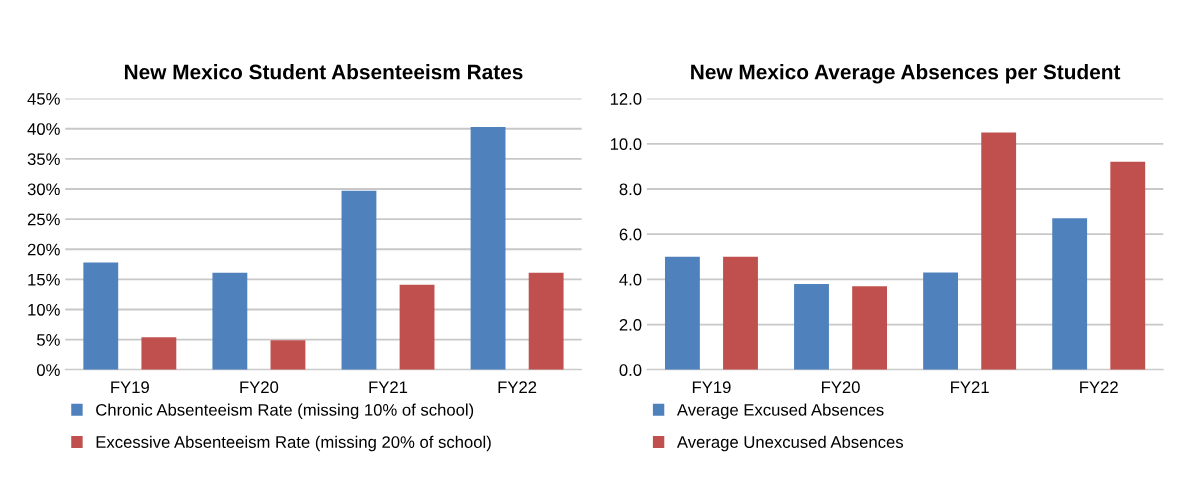  I want to click on y-tick-label: 40%, so click(43, 129).